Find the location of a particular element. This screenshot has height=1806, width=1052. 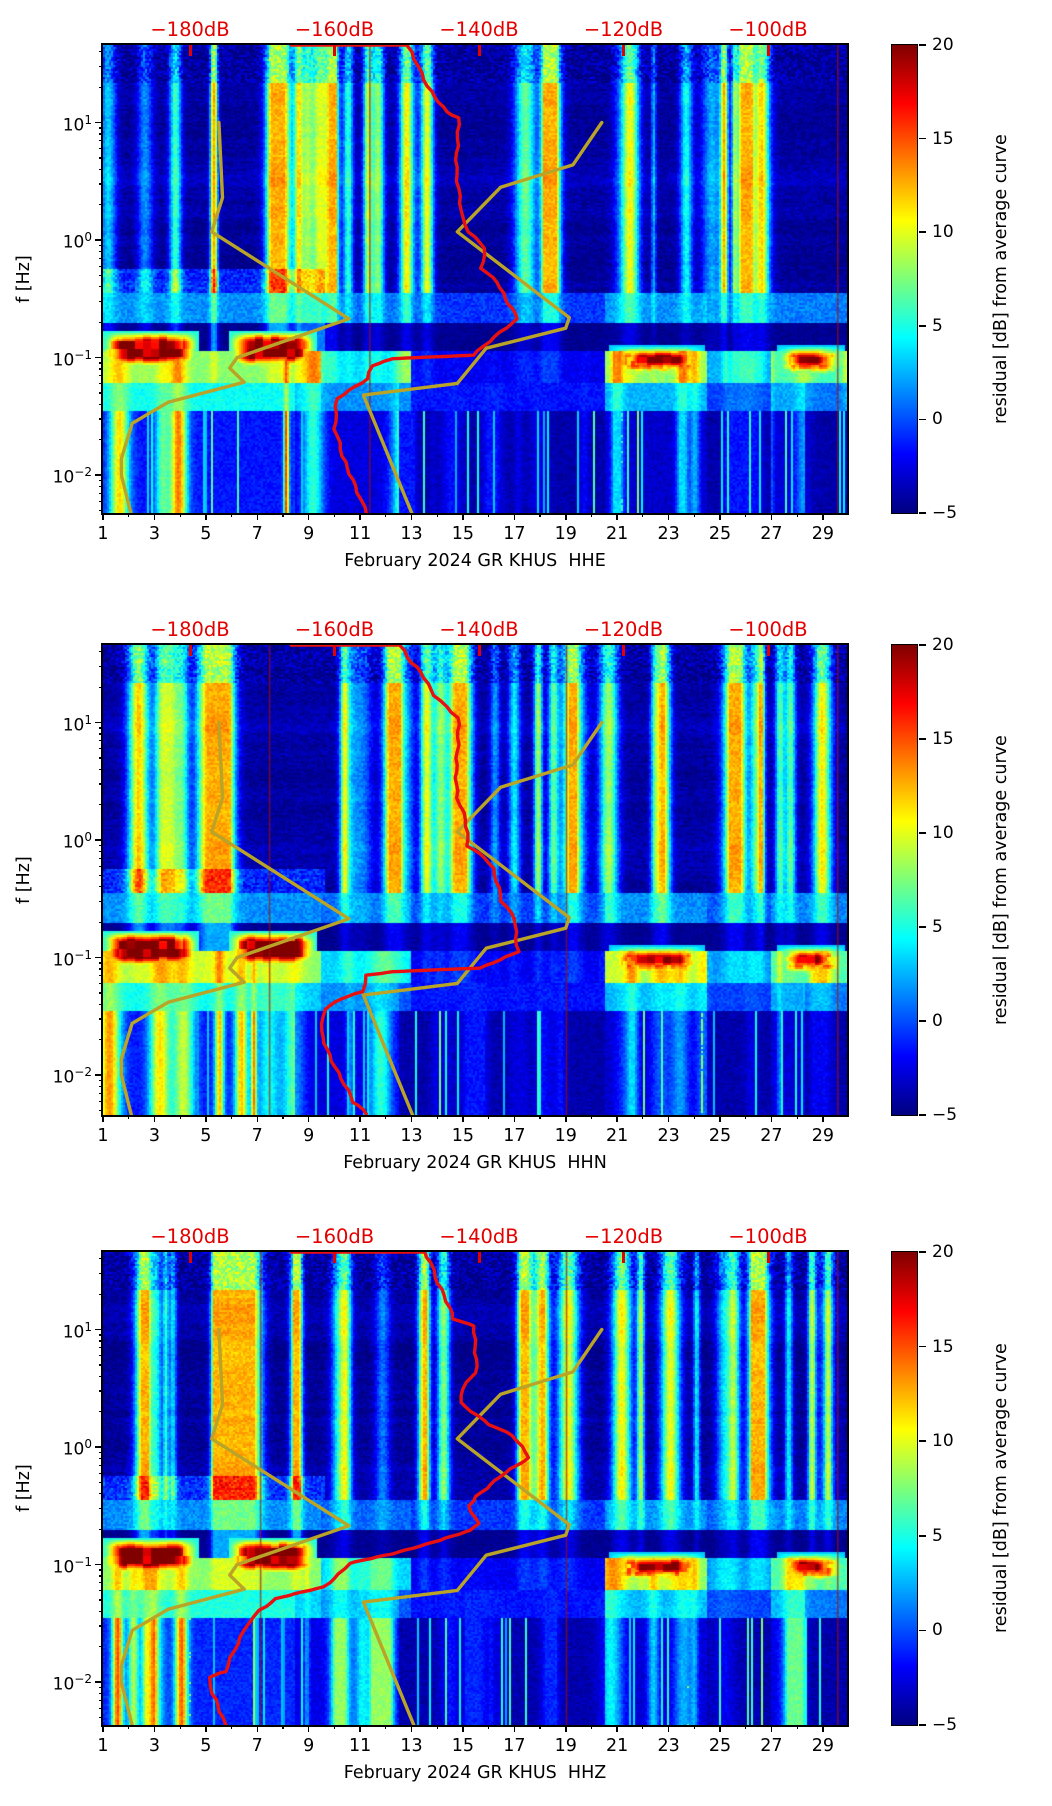

x-tick-label: 13 is located at coordinates (411, 1746).